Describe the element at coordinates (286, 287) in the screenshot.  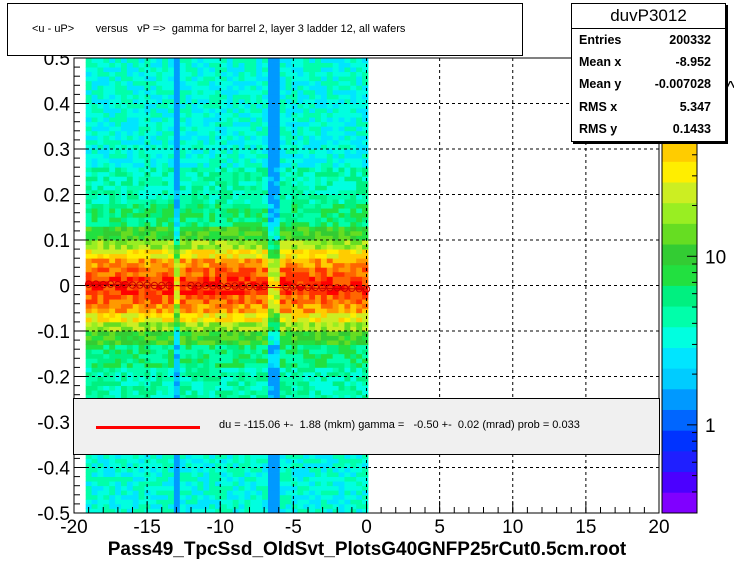
I see `profile-point` at that location.